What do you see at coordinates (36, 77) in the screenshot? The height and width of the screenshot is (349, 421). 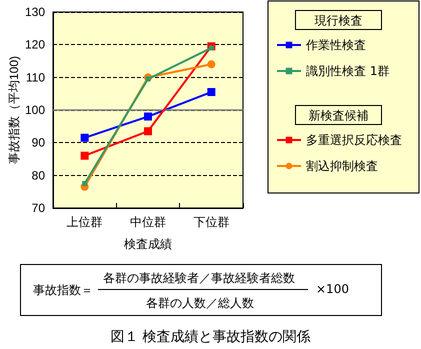 I see `y-tick-label: 110` at bounding box center [36, 77].